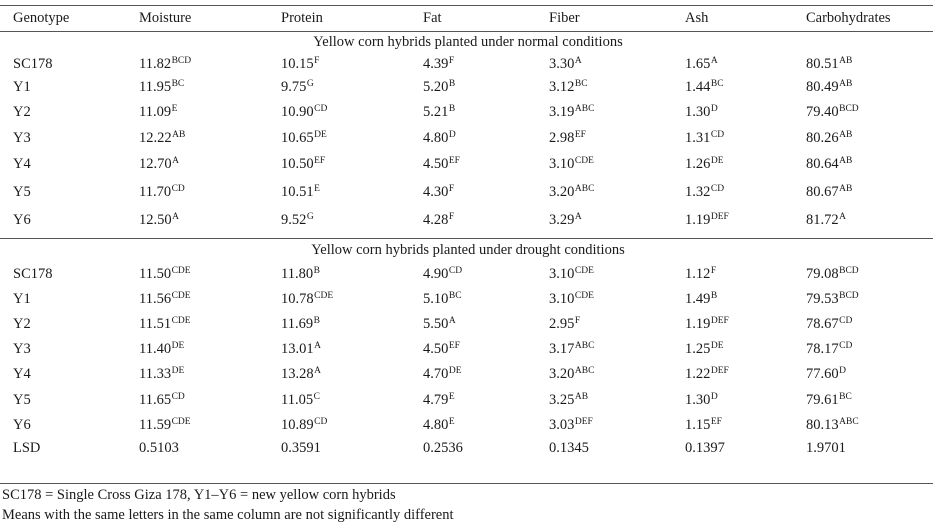 Image resolution: width=936 pixels, height=528 pixels. I want to click on table-cell: 13.01A, so click(301, 350).